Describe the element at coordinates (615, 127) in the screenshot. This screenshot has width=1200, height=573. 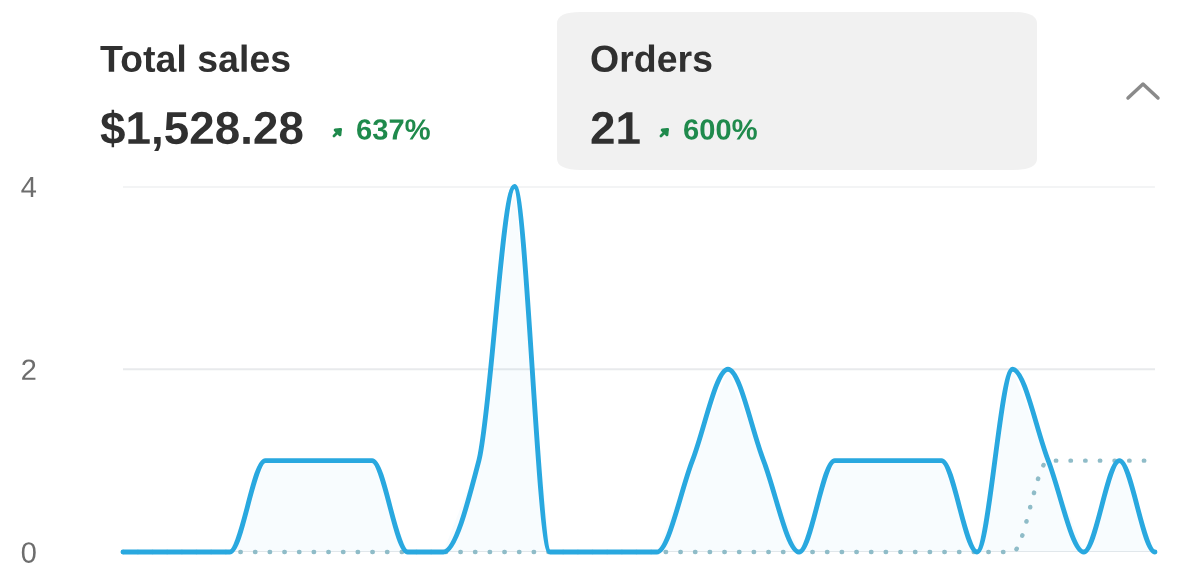
I see `text: 21` at that location.